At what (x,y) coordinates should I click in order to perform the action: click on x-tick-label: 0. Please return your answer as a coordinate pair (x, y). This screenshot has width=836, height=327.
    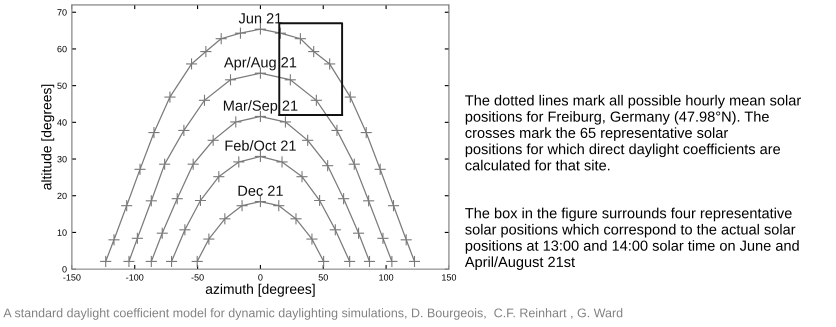
    Looking at the image, I should click on (260, 277).